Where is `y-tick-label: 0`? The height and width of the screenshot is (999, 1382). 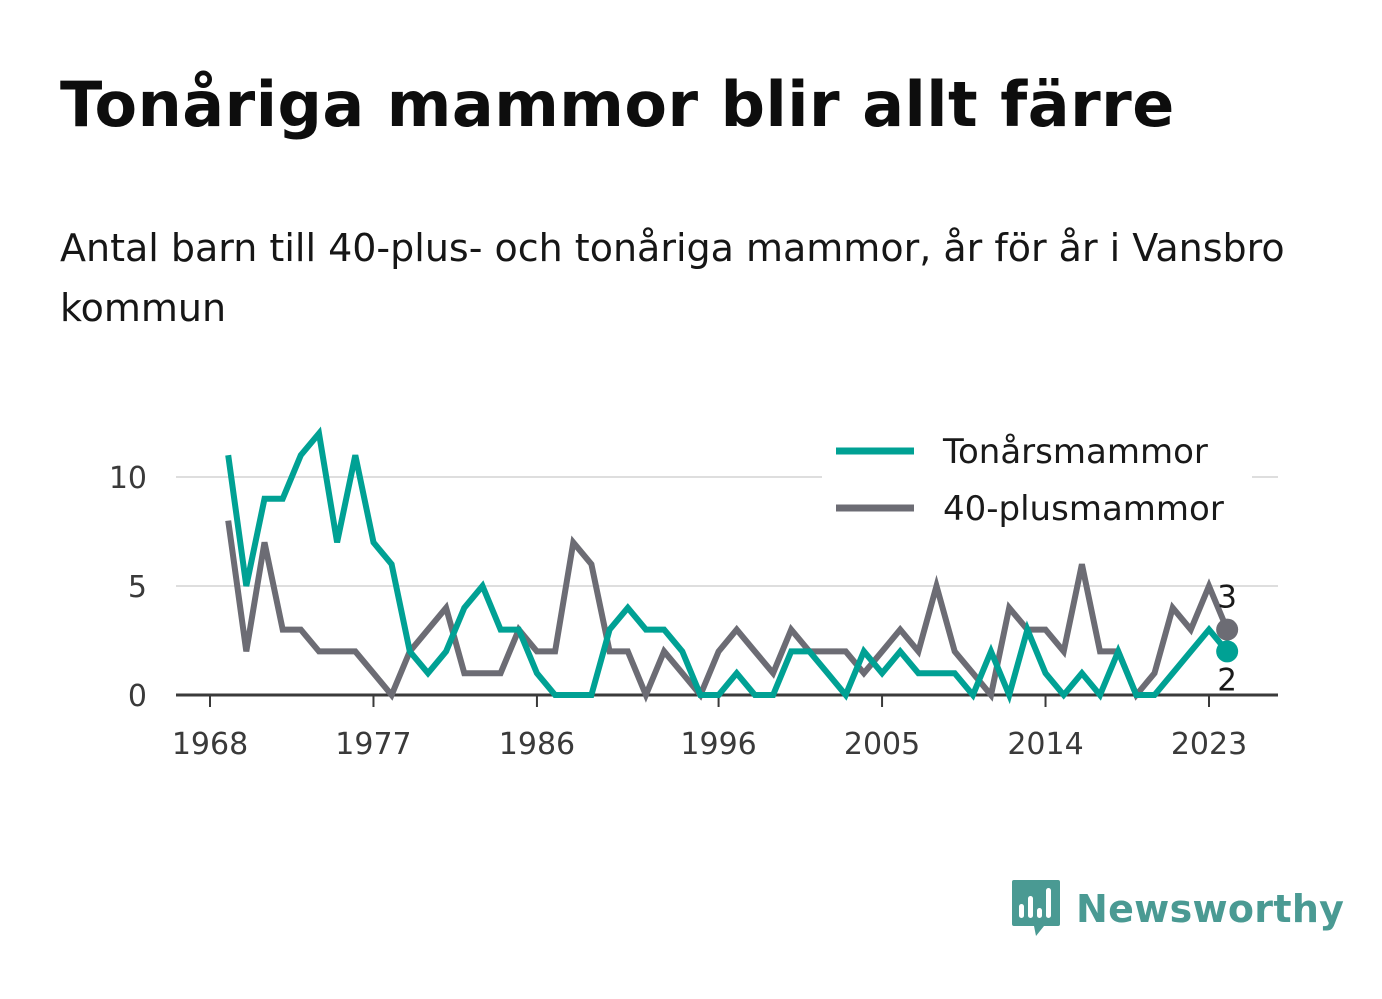 y-tick-label: 0 is located at coordinates (137, 696).